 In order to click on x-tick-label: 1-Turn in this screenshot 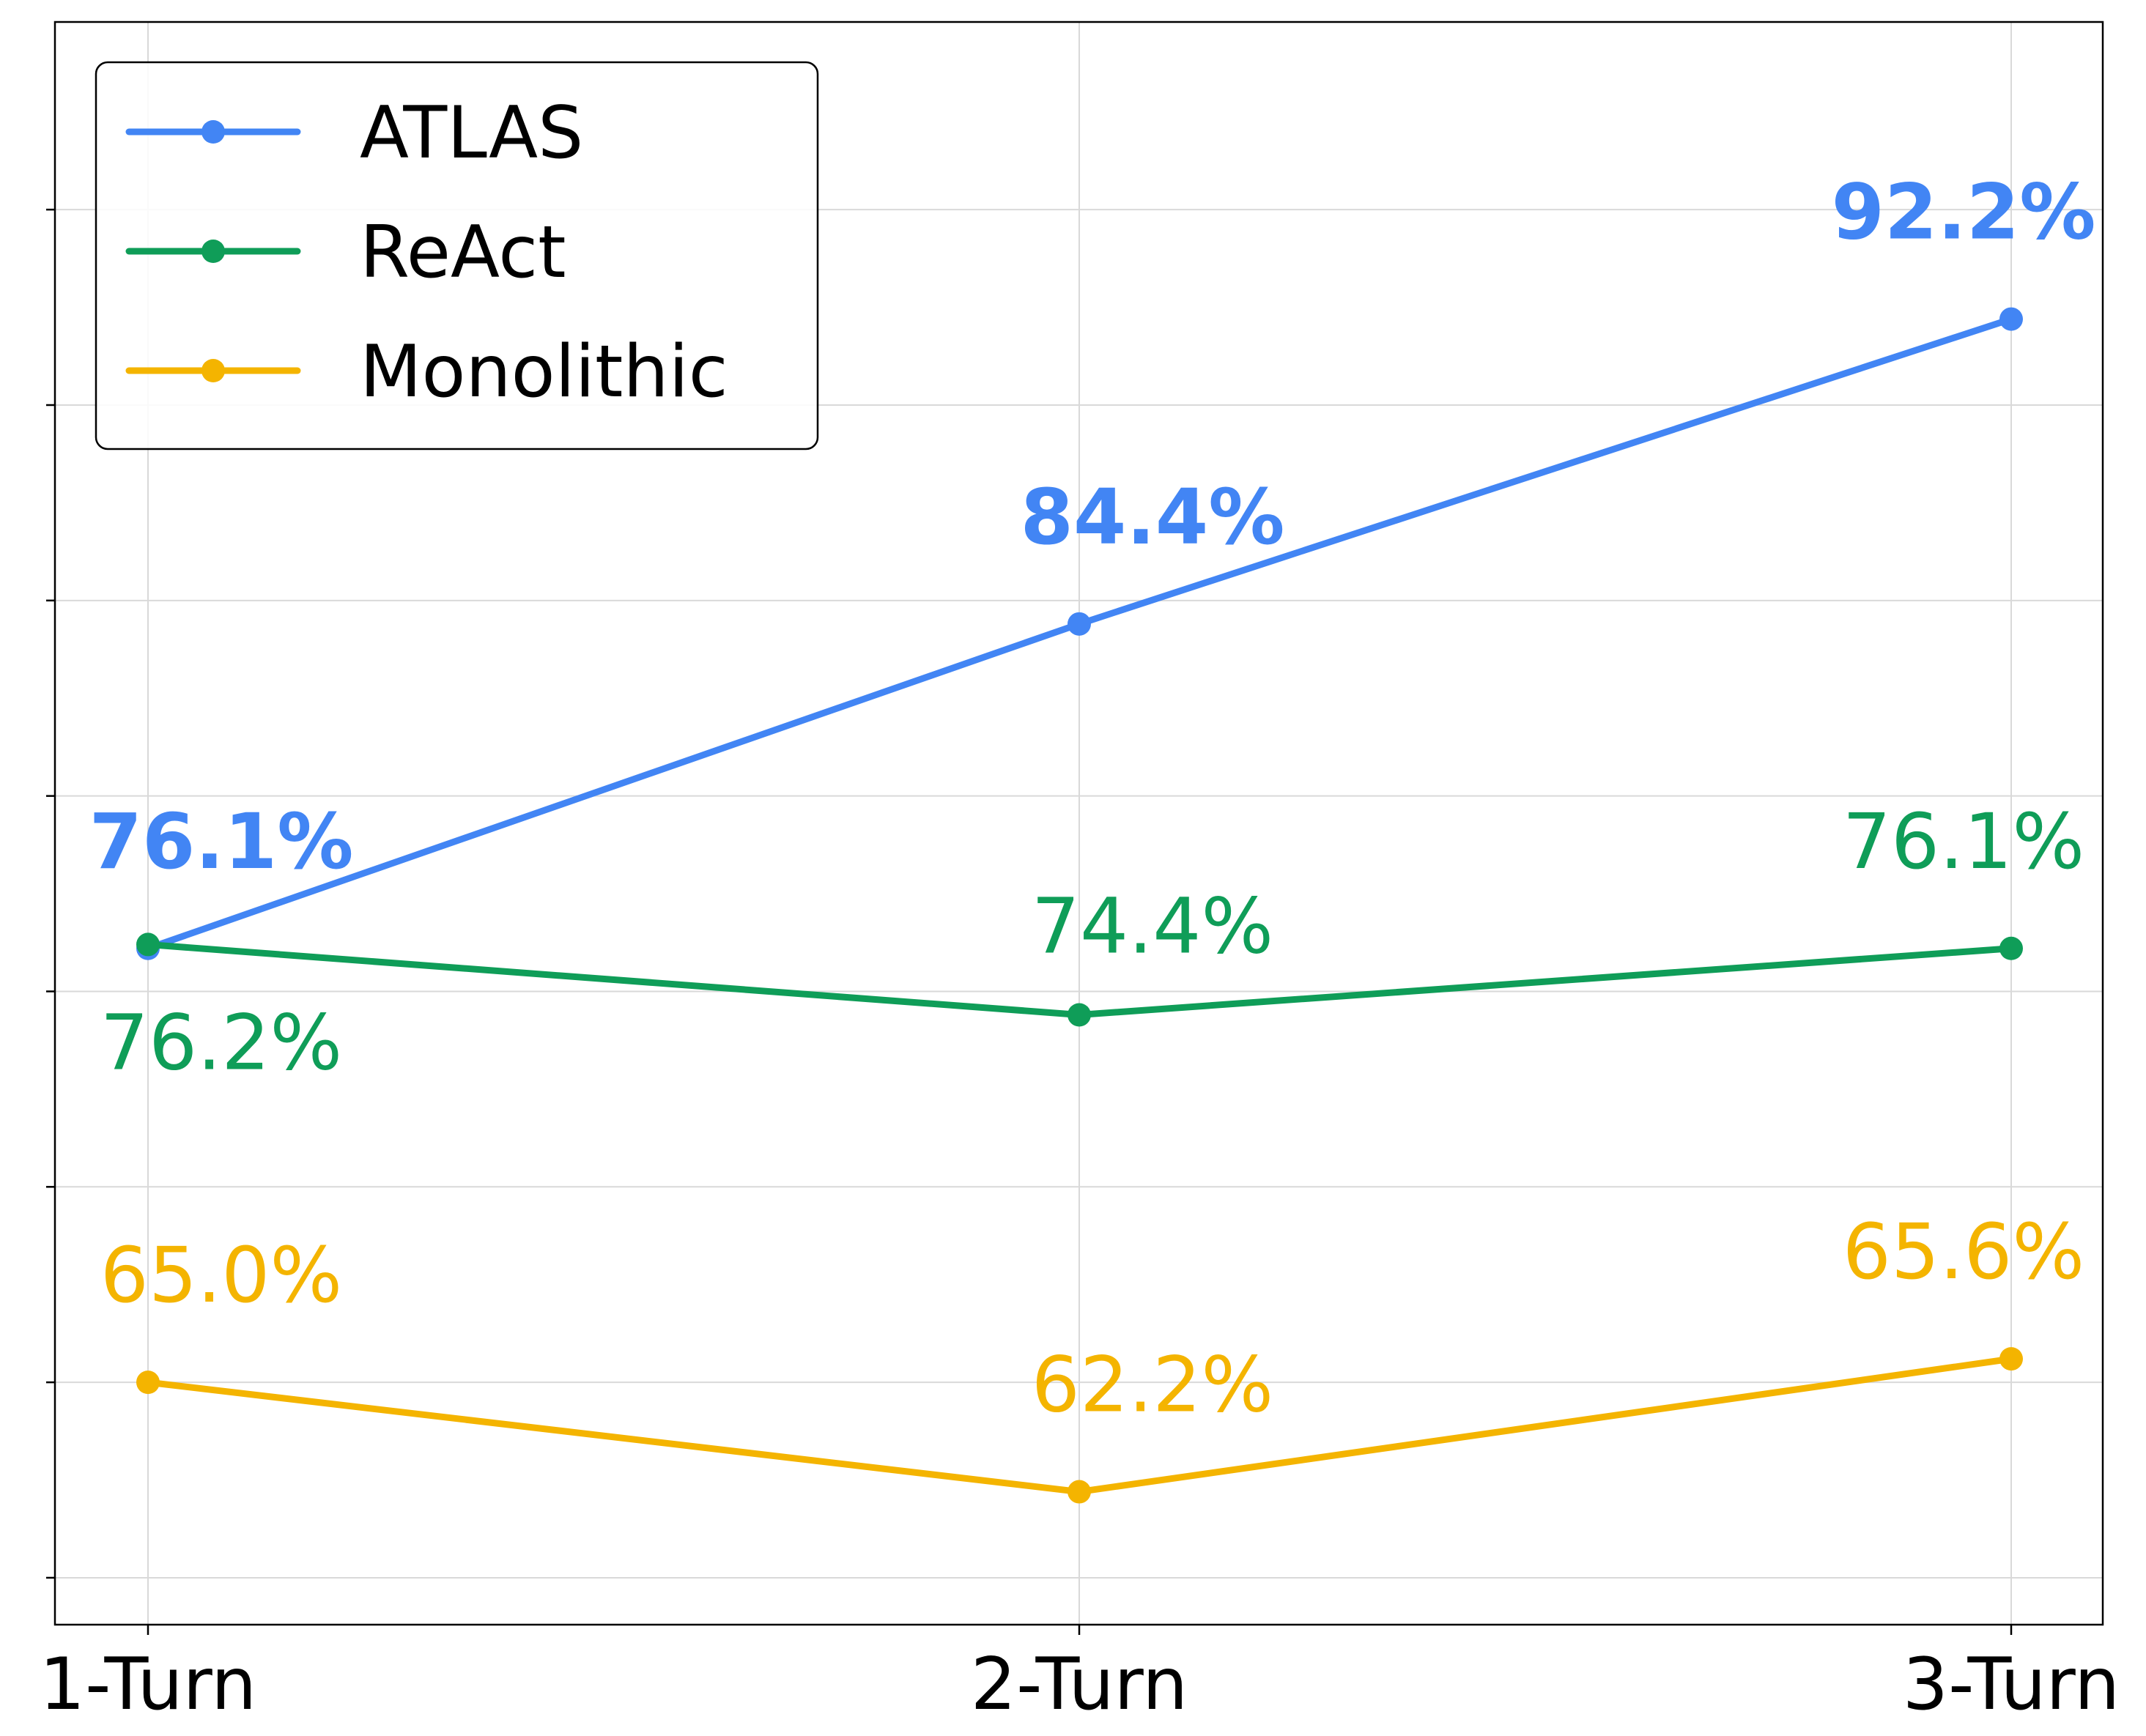, I will do `click(148, 1684)`.